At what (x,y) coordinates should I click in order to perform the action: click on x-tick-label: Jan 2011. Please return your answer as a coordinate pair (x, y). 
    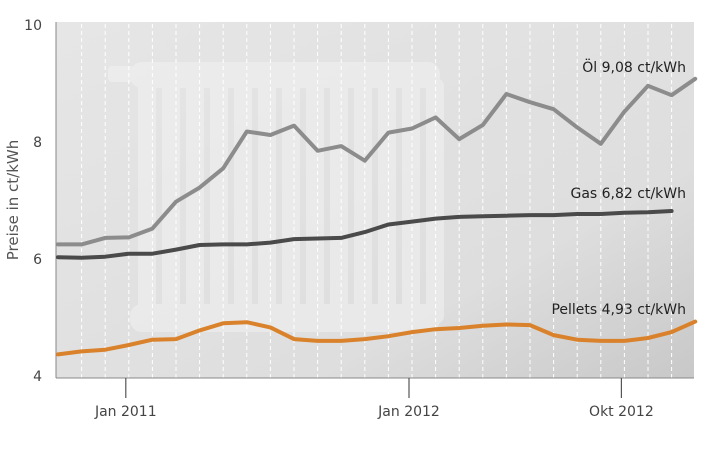
    Looking at the image, I should click on (125, 412).